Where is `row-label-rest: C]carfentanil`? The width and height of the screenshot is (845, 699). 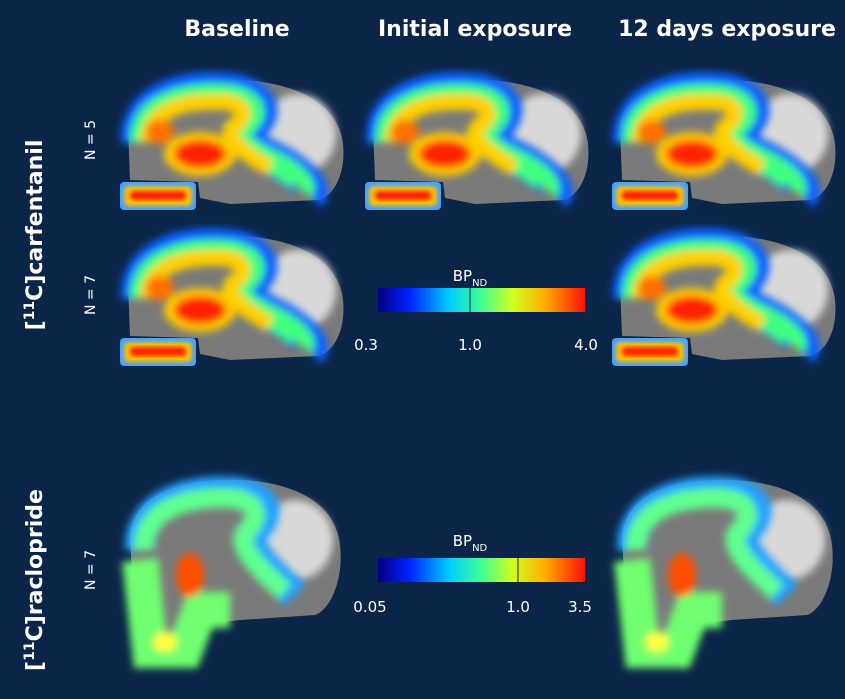 row-label-rest: C]carfentanil is located at coordinates (35, 220).